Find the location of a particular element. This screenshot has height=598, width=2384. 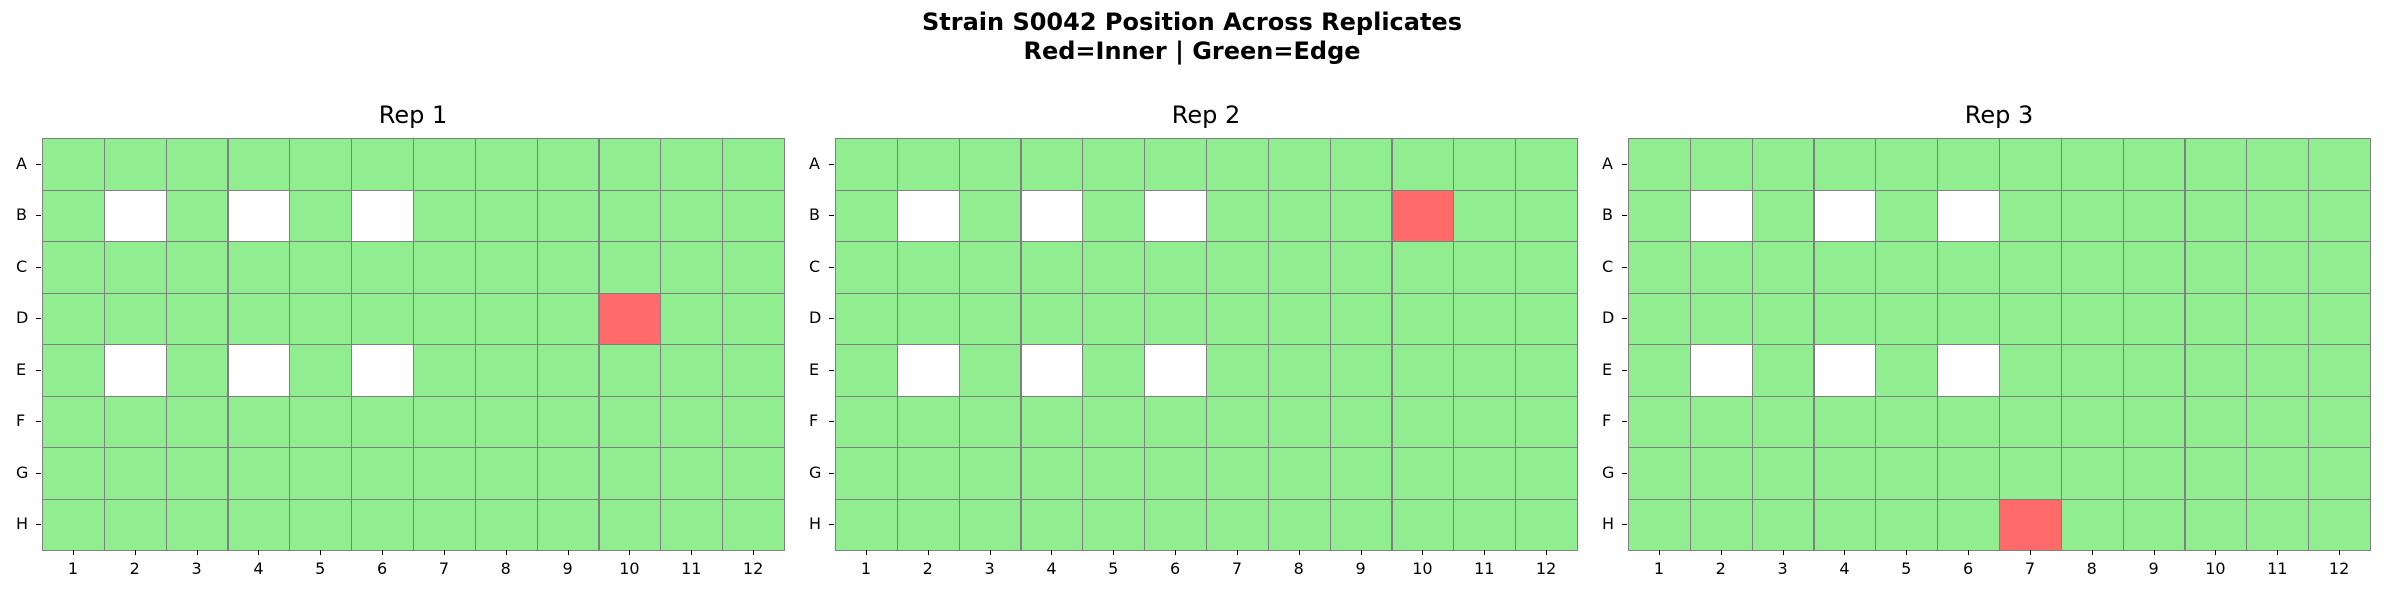

well-h3-edge is located at coordinates (197, 524).